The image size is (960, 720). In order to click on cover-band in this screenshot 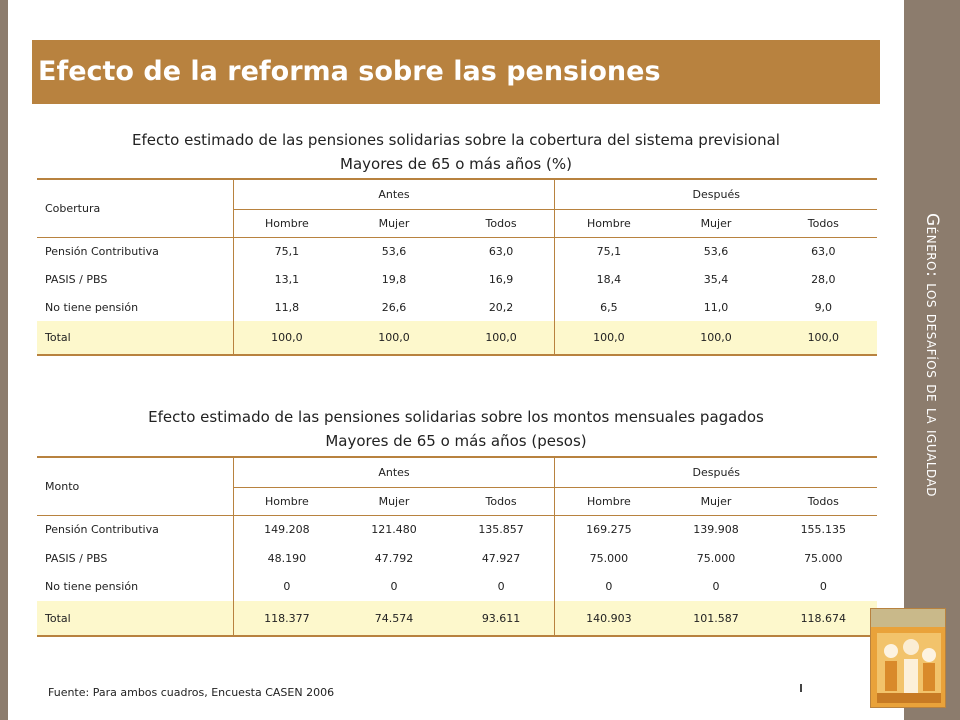, I will do `click(908, 618)`.